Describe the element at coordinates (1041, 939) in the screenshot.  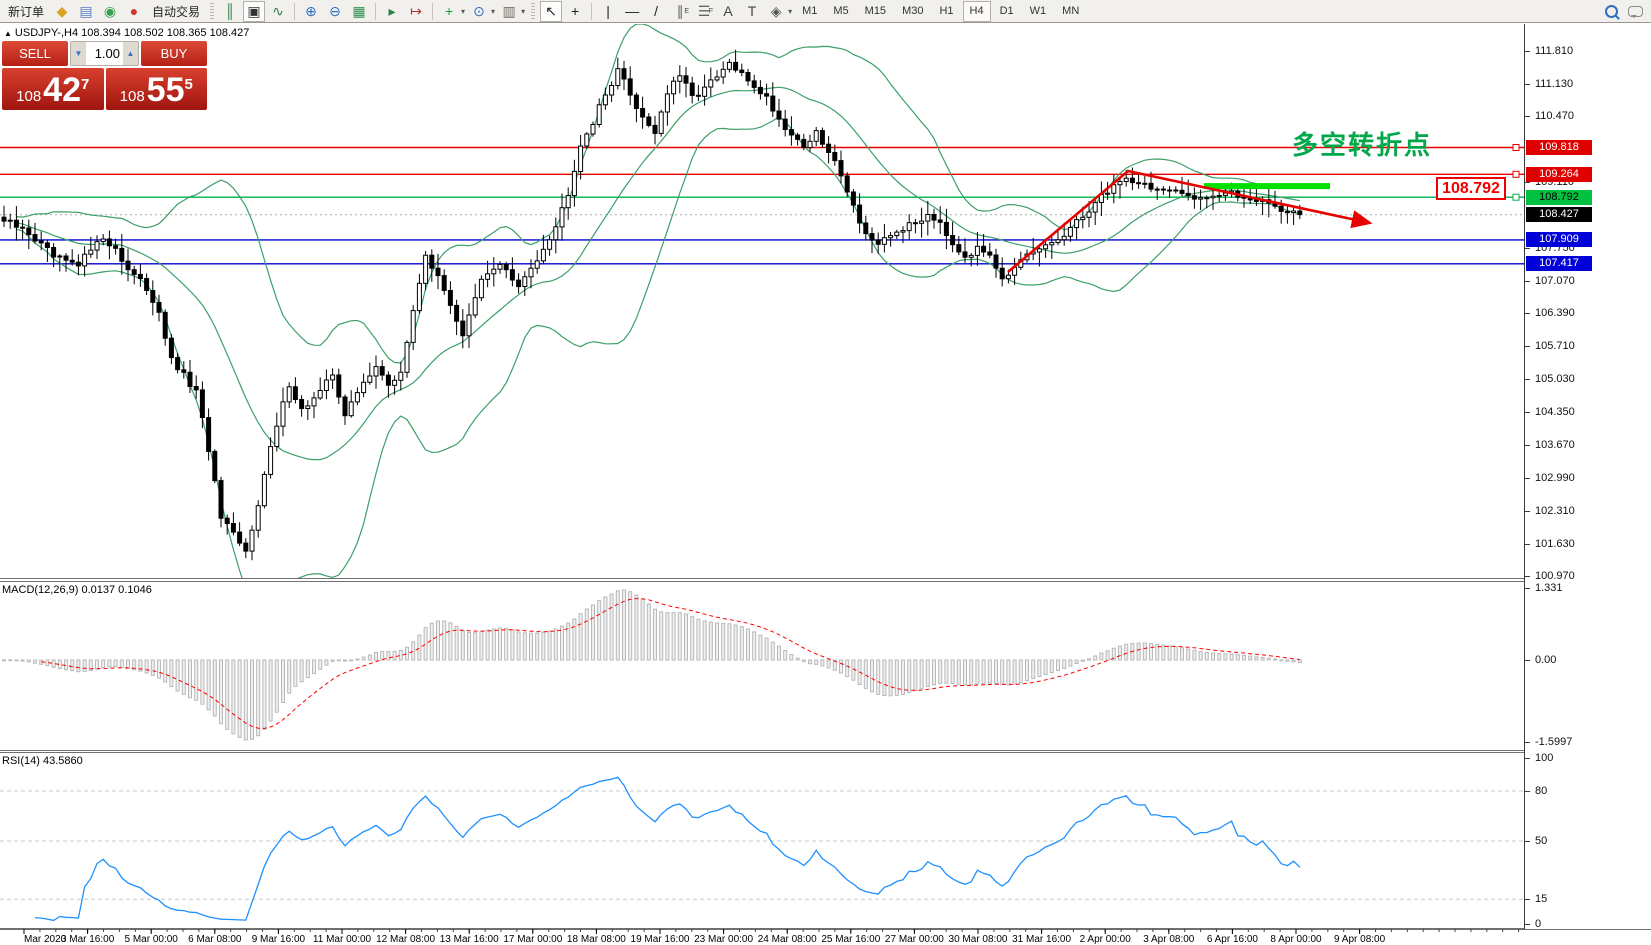
I see `time-axis-label: 31 Mar 16:00` at that location.